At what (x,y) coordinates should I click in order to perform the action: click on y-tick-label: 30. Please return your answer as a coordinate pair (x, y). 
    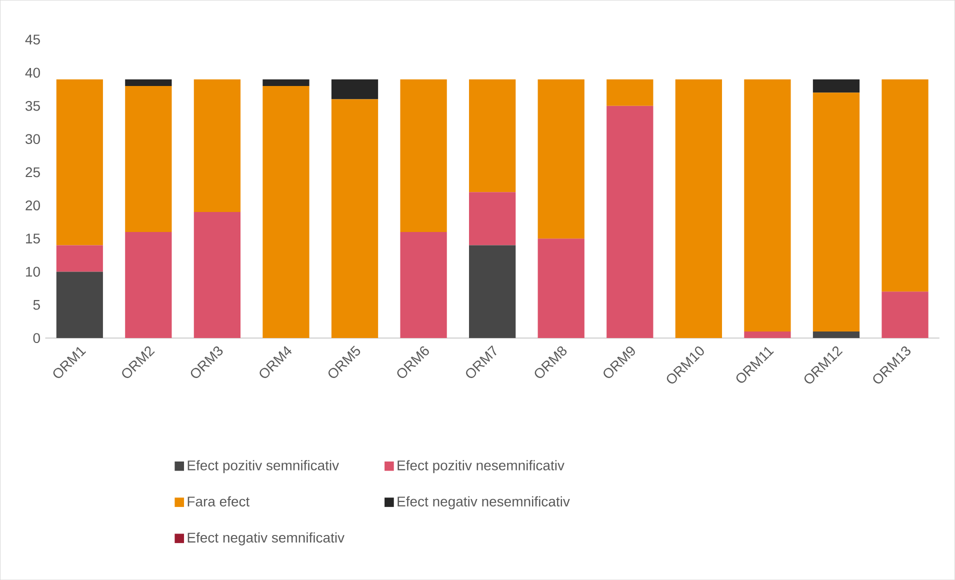
    Looking at the image, I should click on (32, 139).